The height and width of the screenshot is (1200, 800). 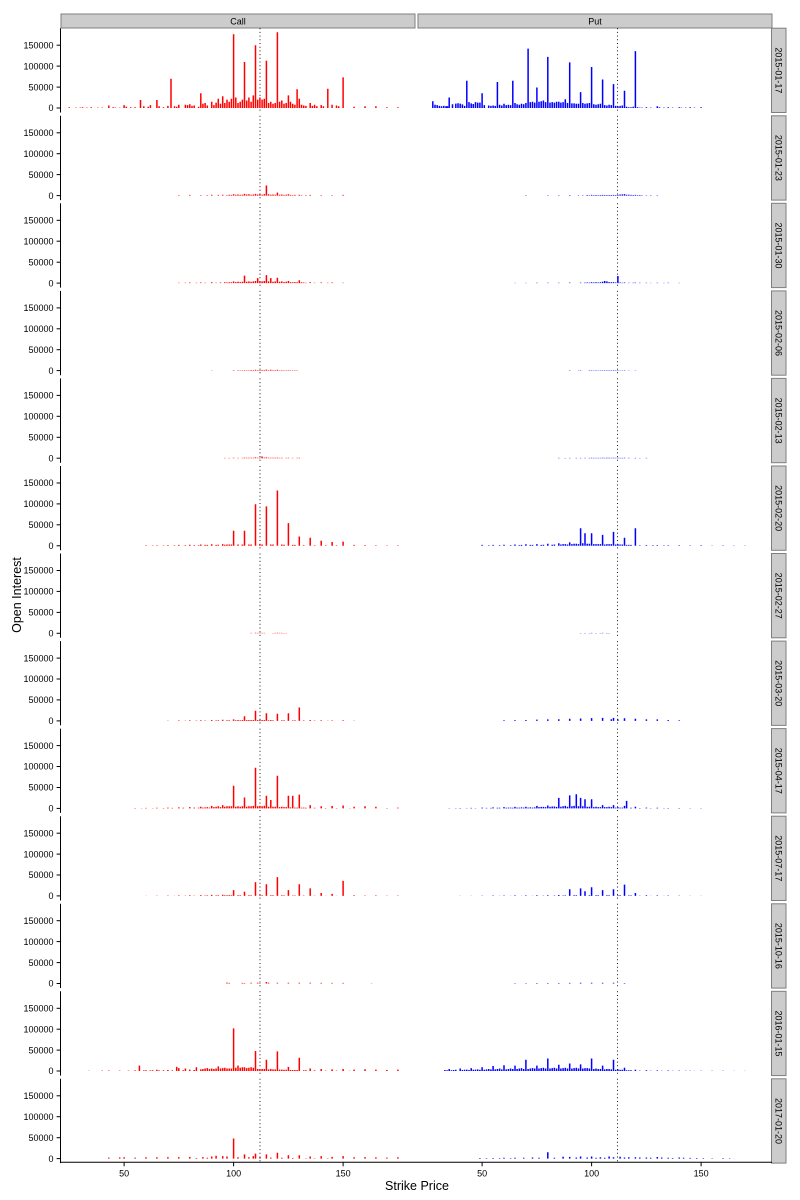 What do you see at coordinates (779, 333) in the screenshot?
I see `svg-text: 2015-02-06` at bounding box center [779, 333].